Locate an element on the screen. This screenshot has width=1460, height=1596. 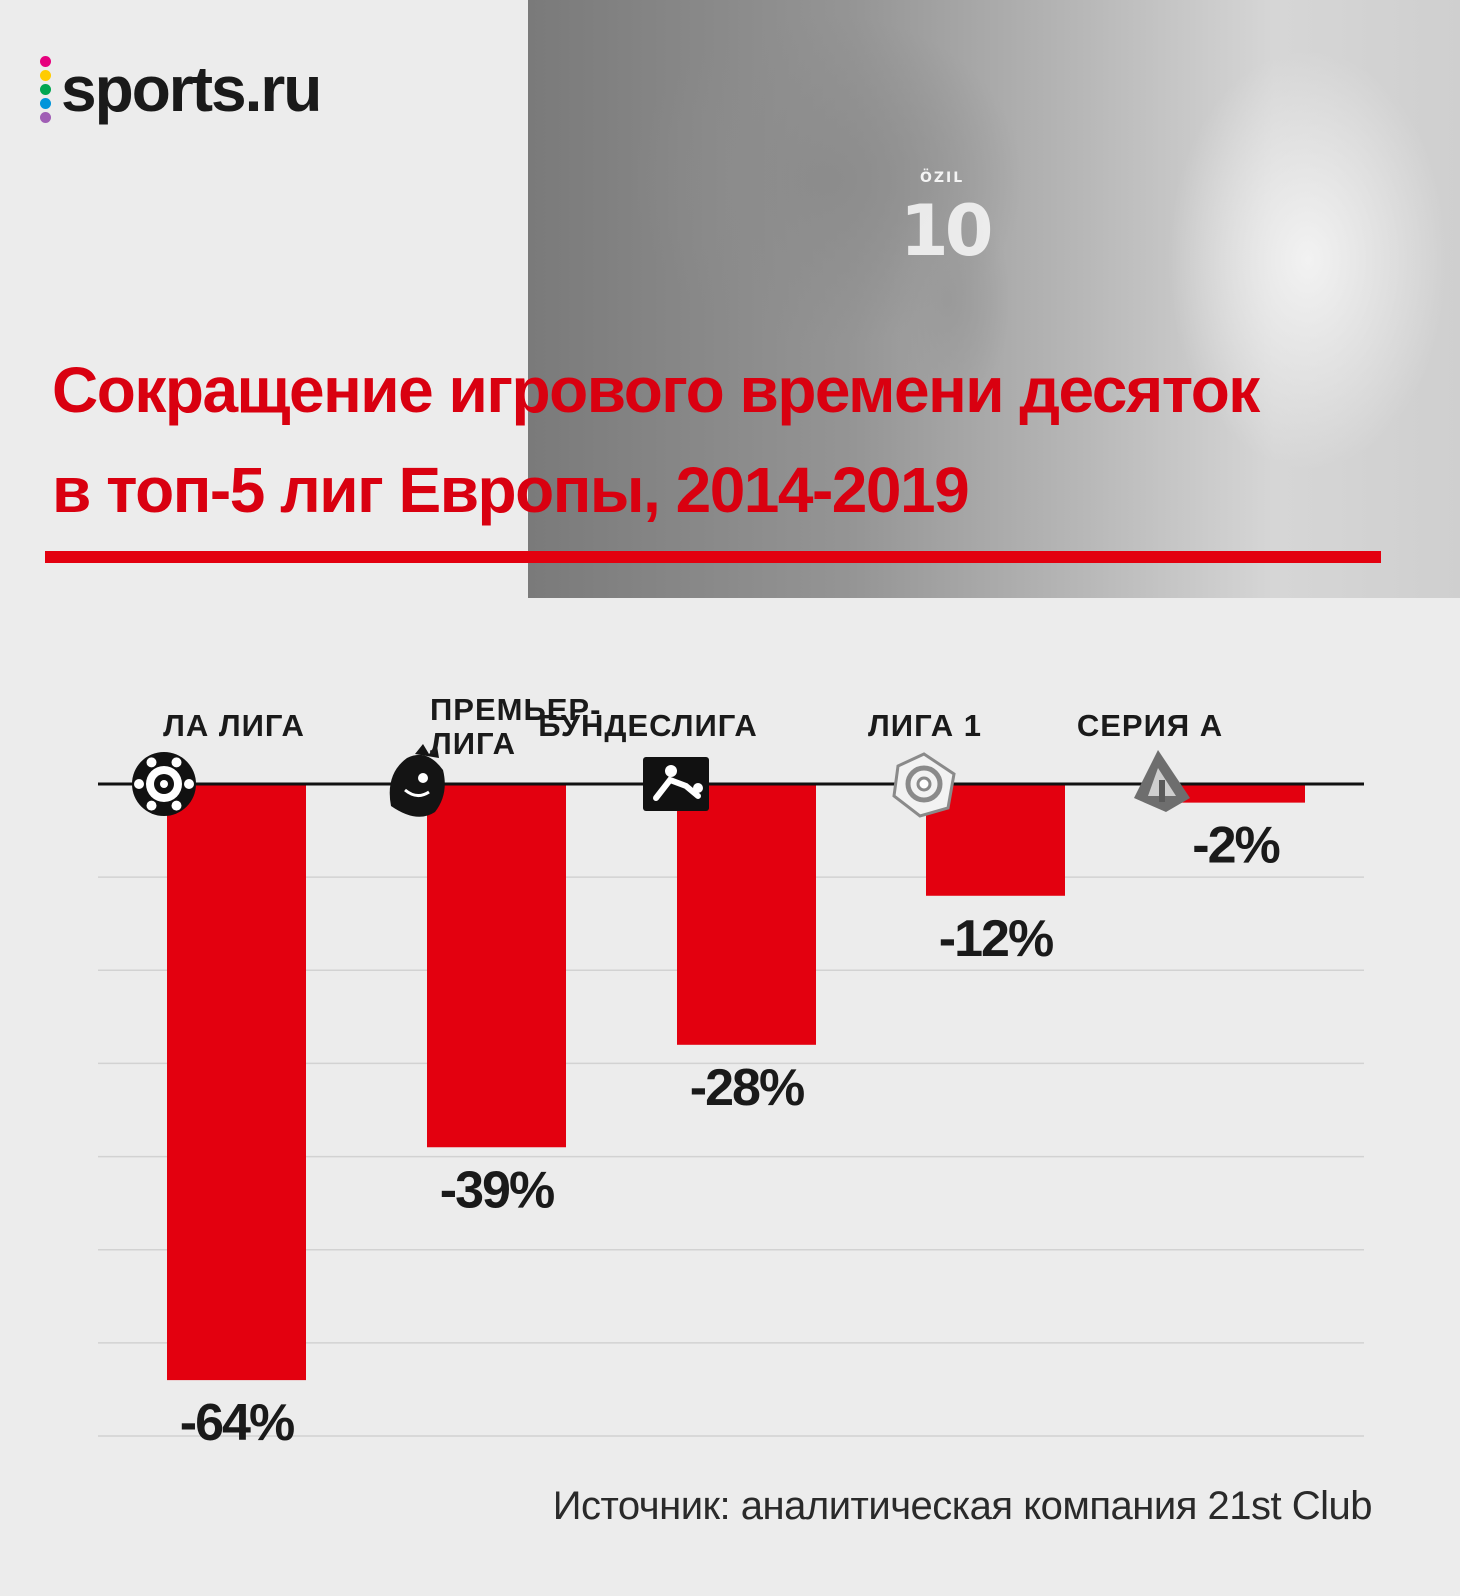
category-label: ПРЕМЬЕР-ЛИГА is located at coordinates (515, 726).